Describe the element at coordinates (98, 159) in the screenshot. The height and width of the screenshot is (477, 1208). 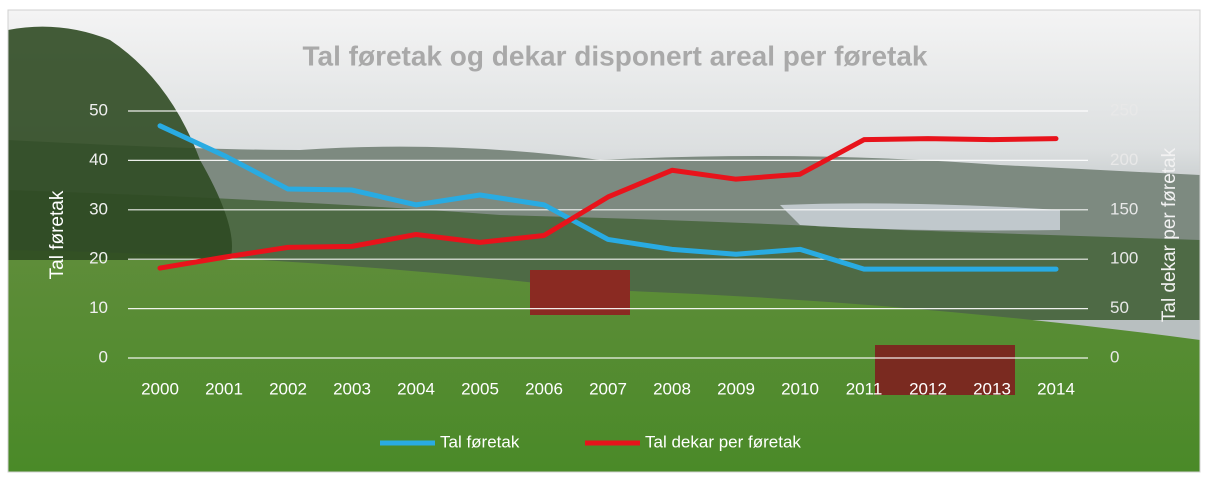
I see `y-tick-label: 40` at that location.